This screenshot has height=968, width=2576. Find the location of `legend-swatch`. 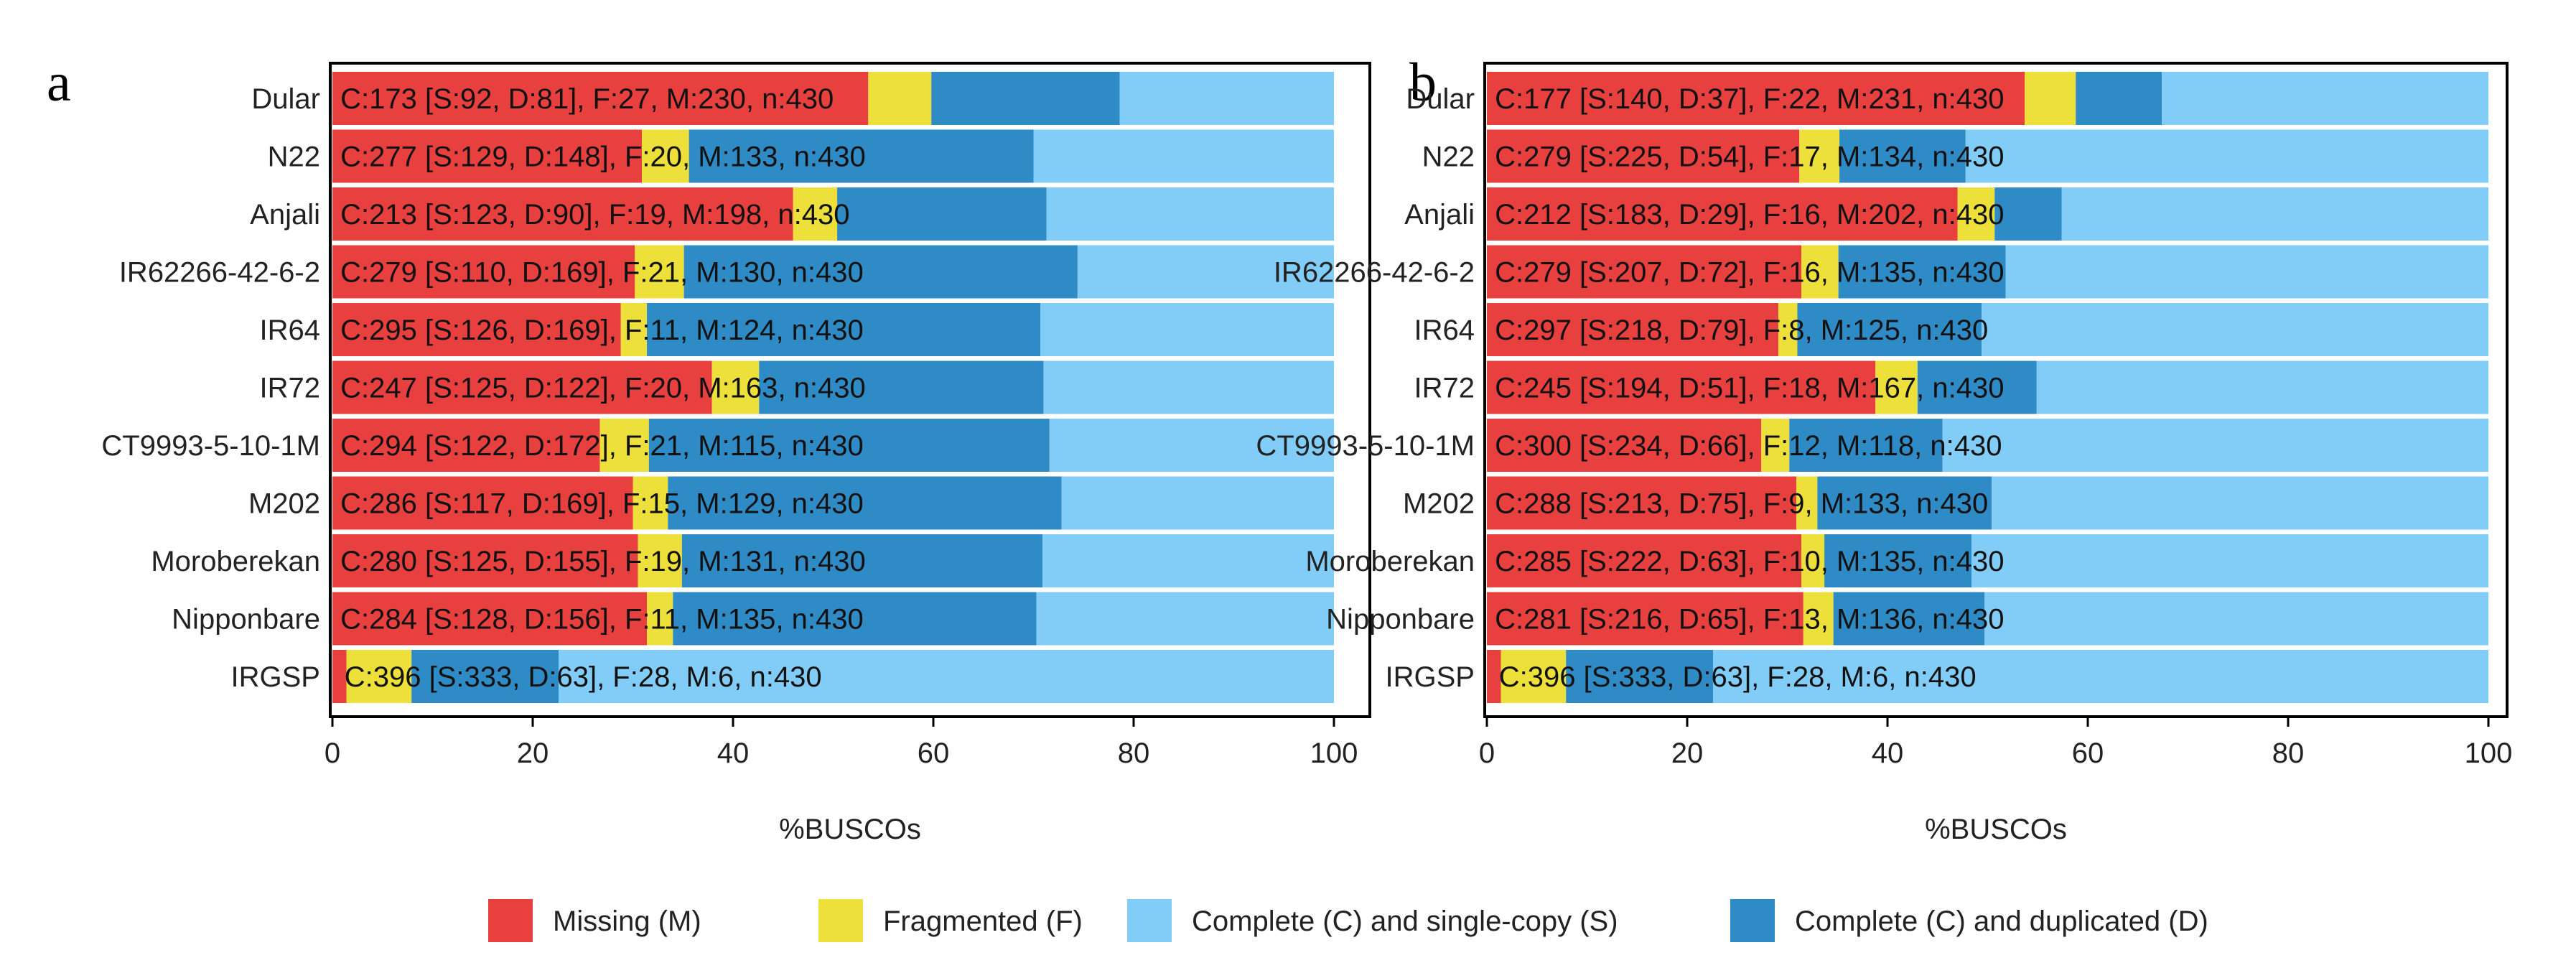

legend-swatch is located at coordinates (1149, 920).